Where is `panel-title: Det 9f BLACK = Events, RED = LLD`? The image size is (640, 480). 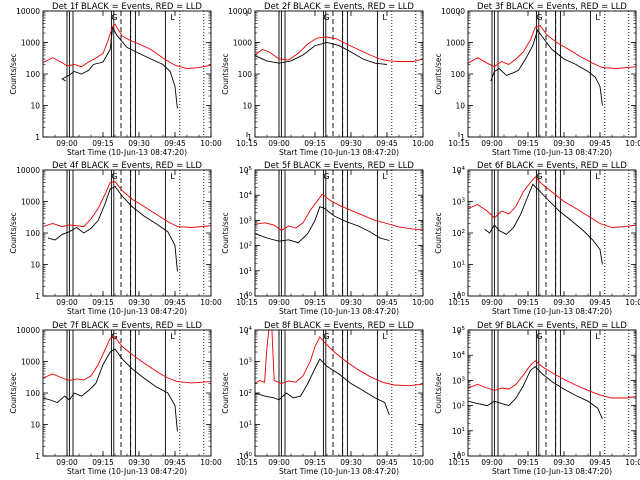 panel-title: Det 9f BLACK = Events, RED = LLD is located at coordinates (552, 326).